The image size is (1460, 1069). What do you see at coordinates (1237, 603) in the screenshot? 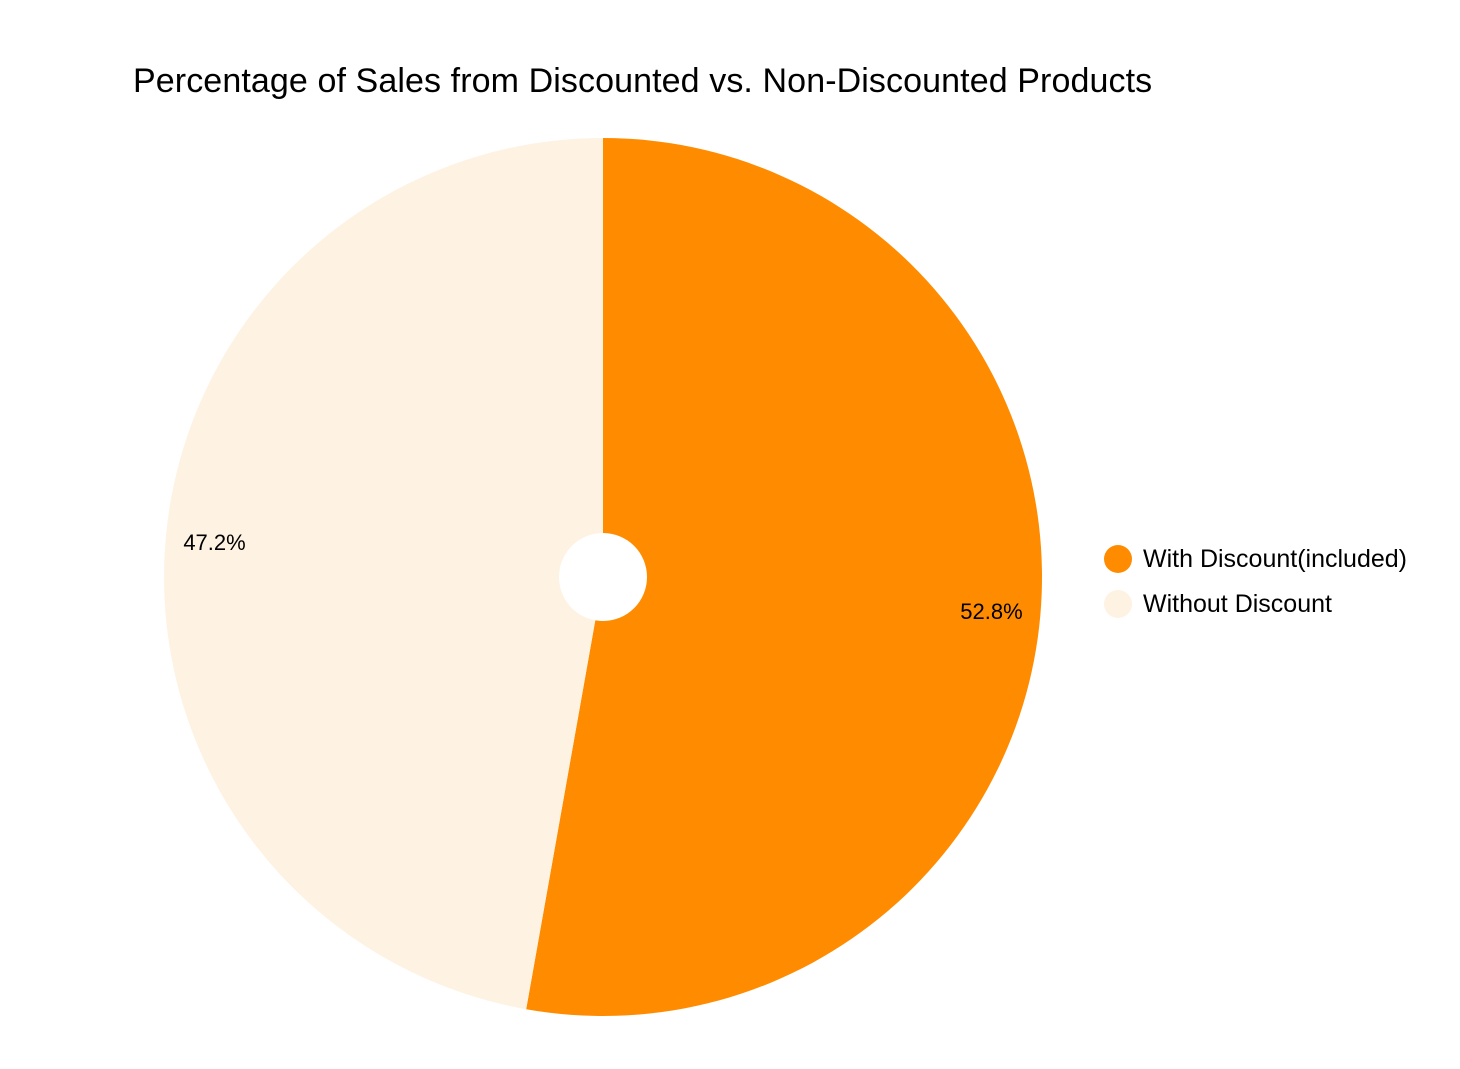
I see `legend-label-without-discount: Without Discount` at bounding box center [1237, 603].